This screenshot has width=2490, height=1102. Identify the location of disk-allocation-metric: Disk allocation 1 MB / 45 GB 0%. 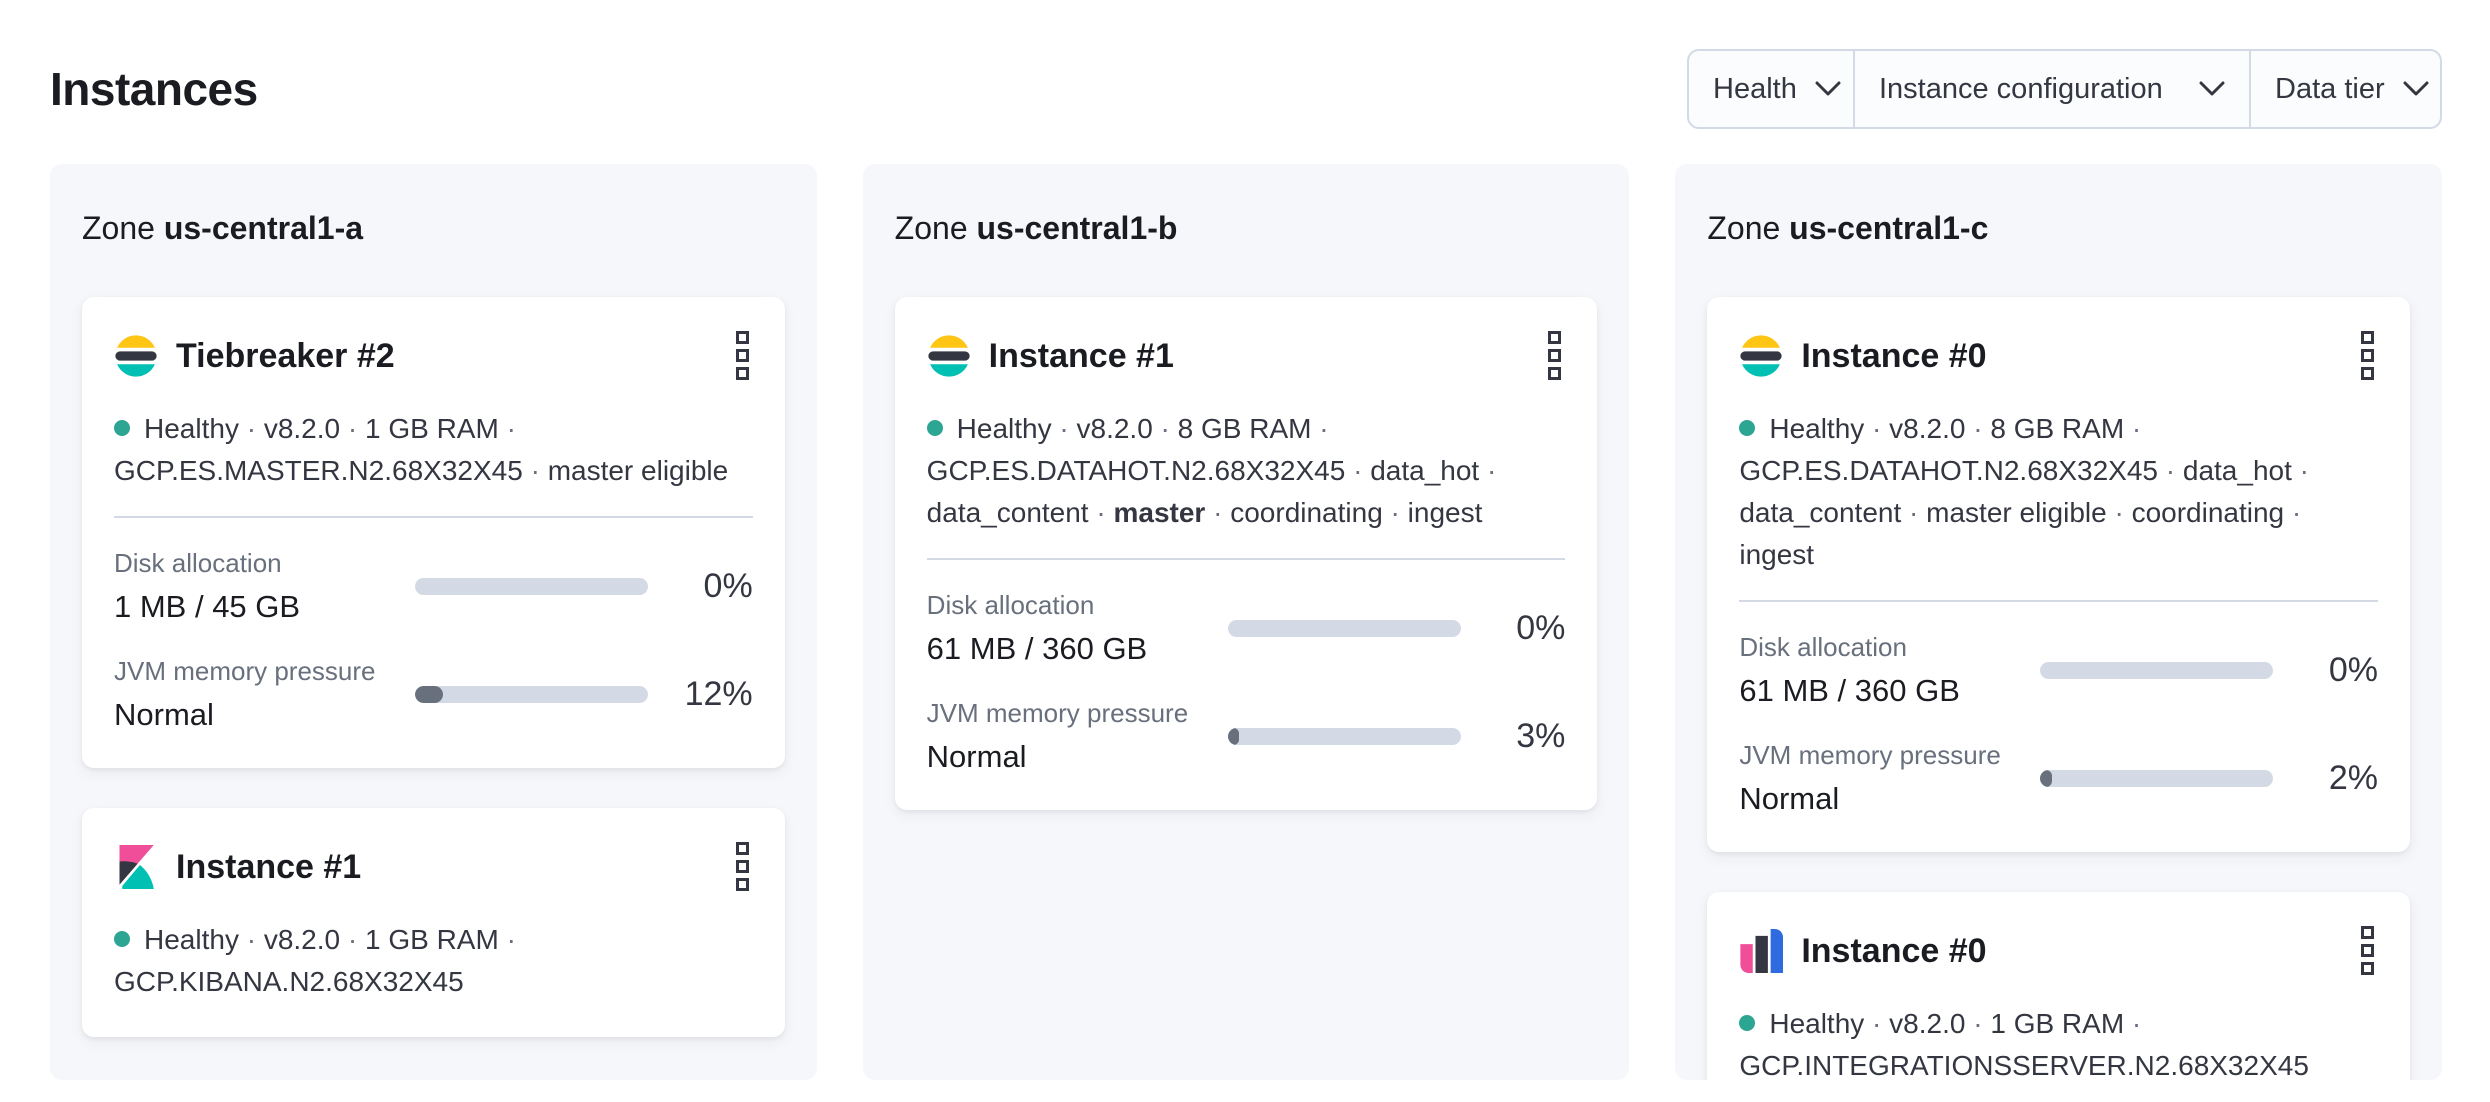
(433, 586).